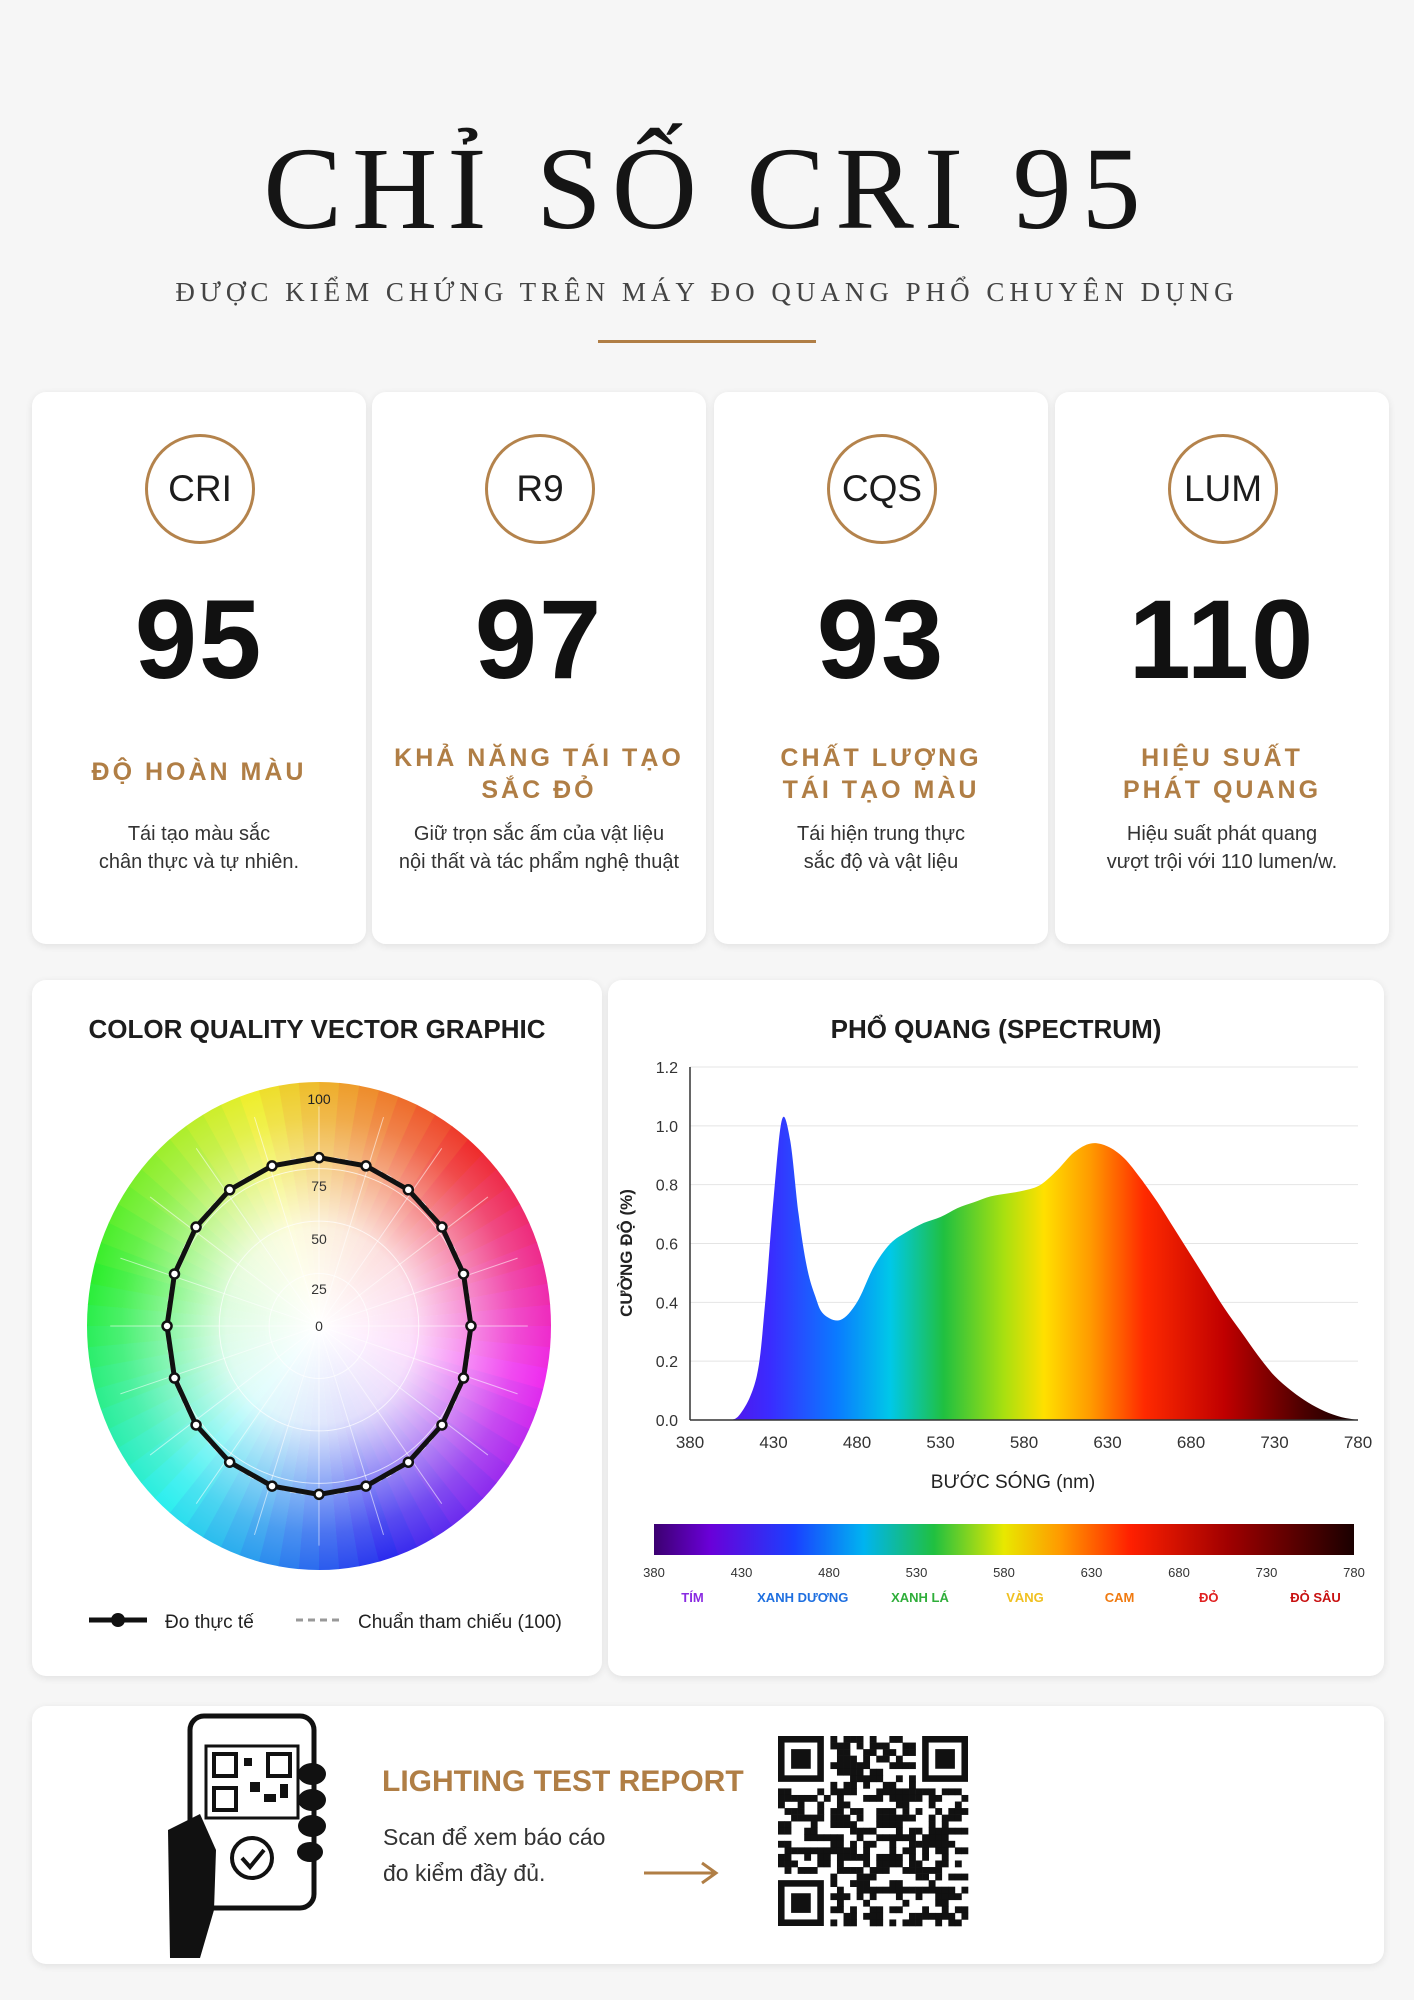  Describe the element at coordinates (1120, 1597) in the screenshot. I see `band-label: CAM` at that location.